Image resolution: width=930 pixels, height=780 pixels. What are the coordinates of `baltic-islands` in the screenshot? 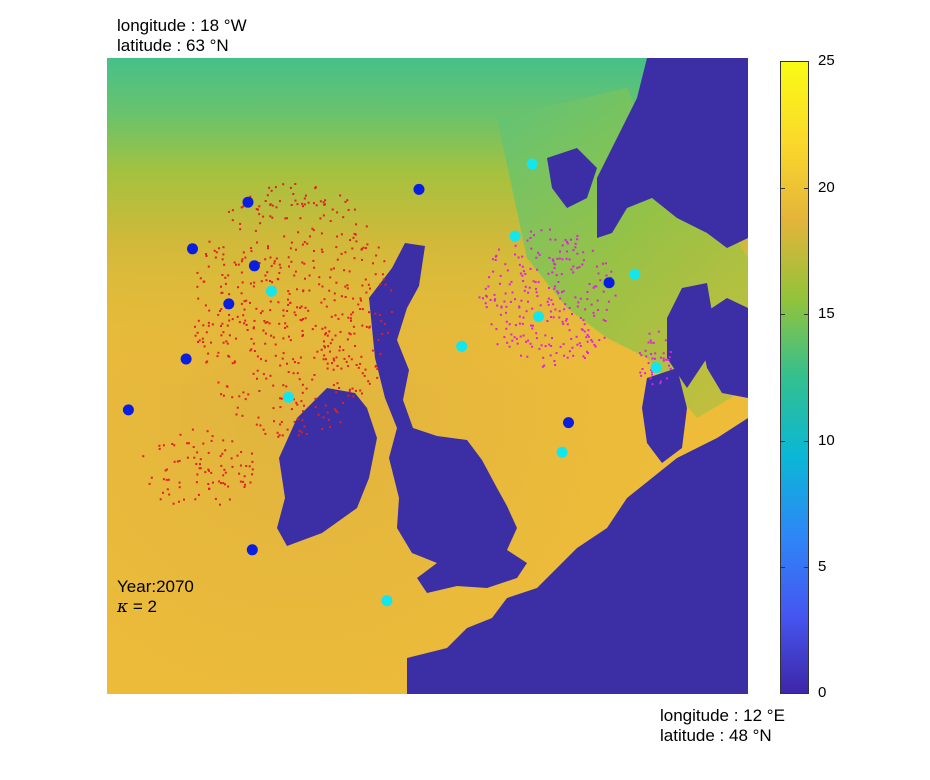 It's located at (722, 348).